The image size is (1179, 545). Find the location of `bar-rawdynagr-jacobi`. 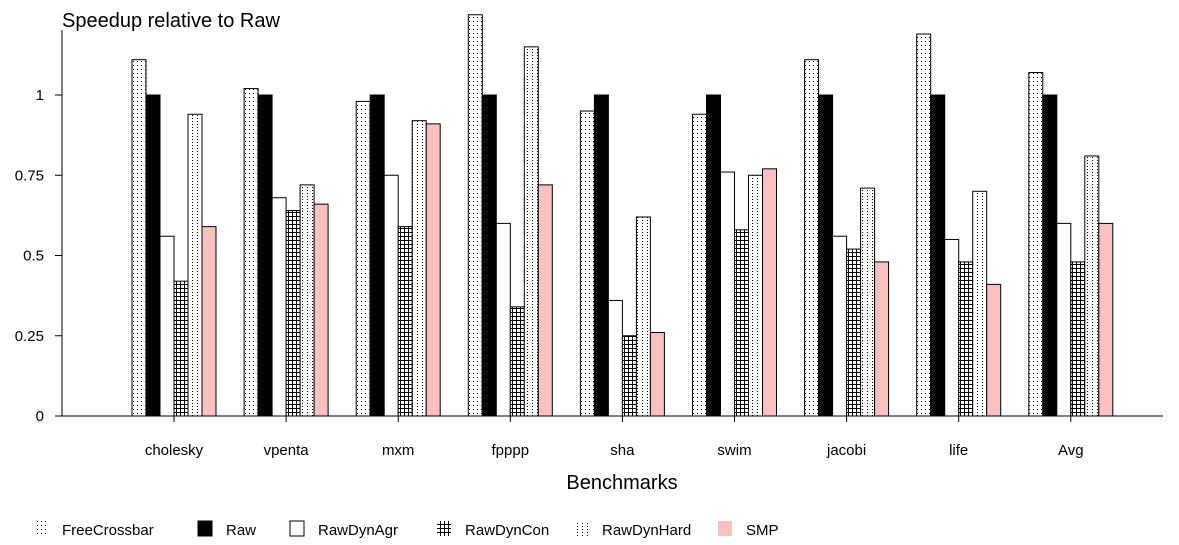

bar-rawdynagr-jacobi is located at coordinates (840, 326).